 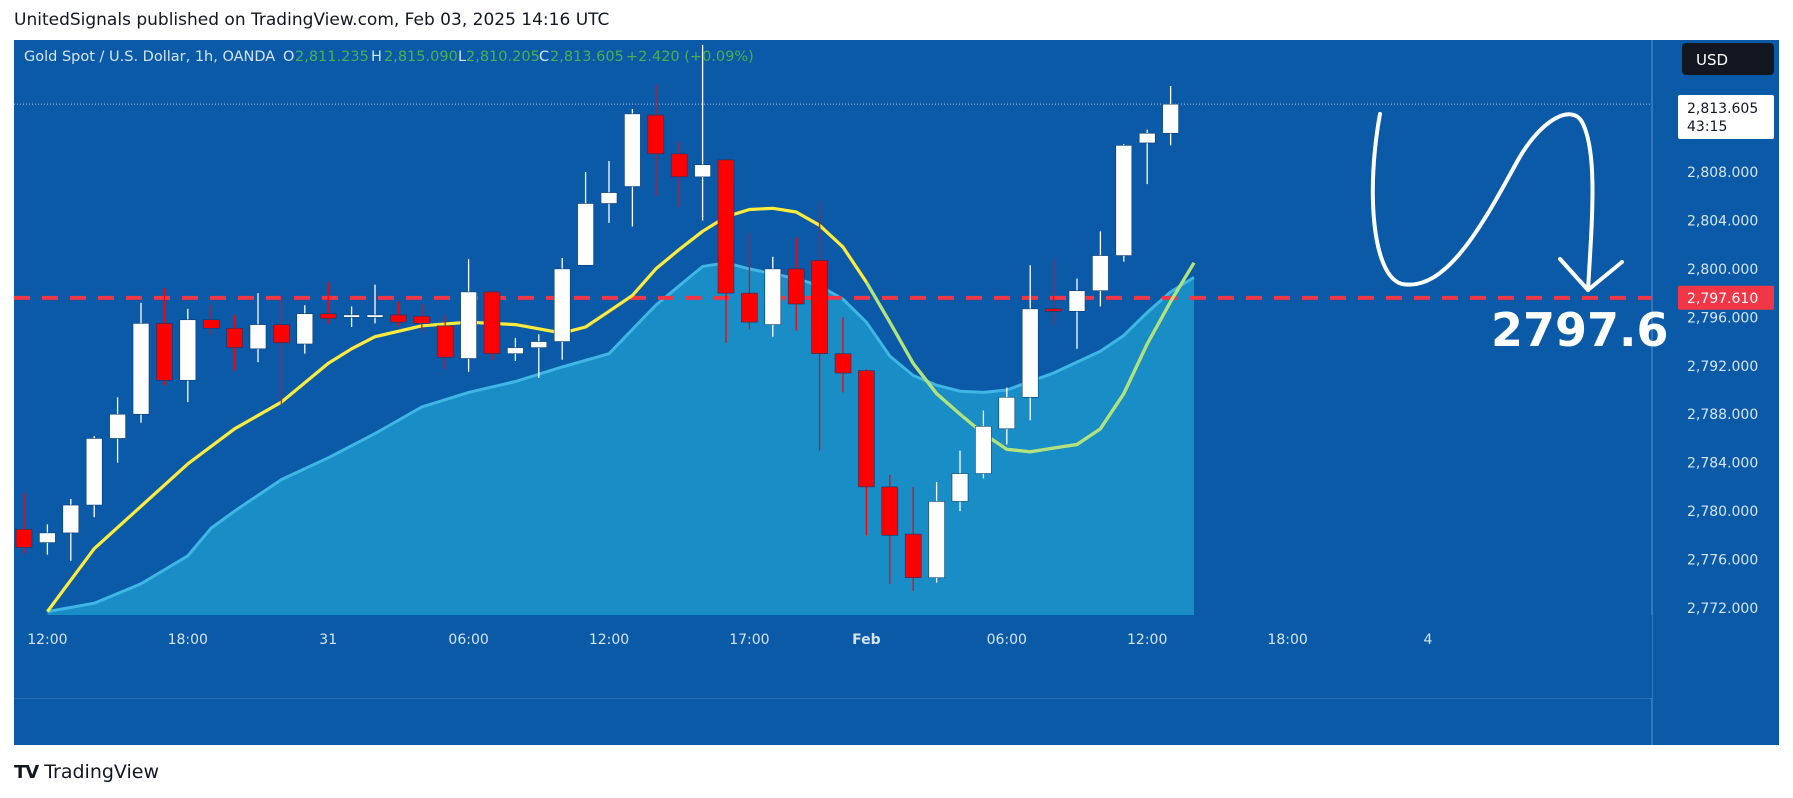 I want to click on y-tick-label: 2,780.000, so click(x=1722, y=512).